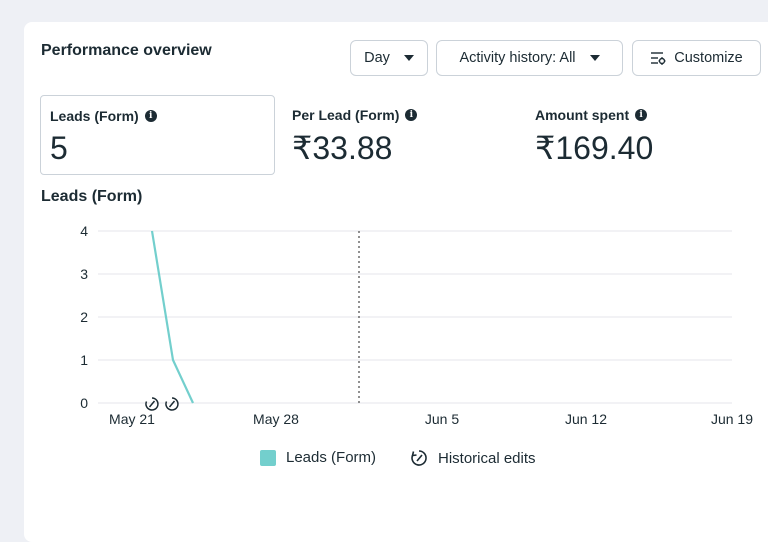 The height and width of the screenshot is (542, 768). Describe the element at coordinates (377, 58) in the screenshot. I see `day-dropdown-label: Day` at that location.